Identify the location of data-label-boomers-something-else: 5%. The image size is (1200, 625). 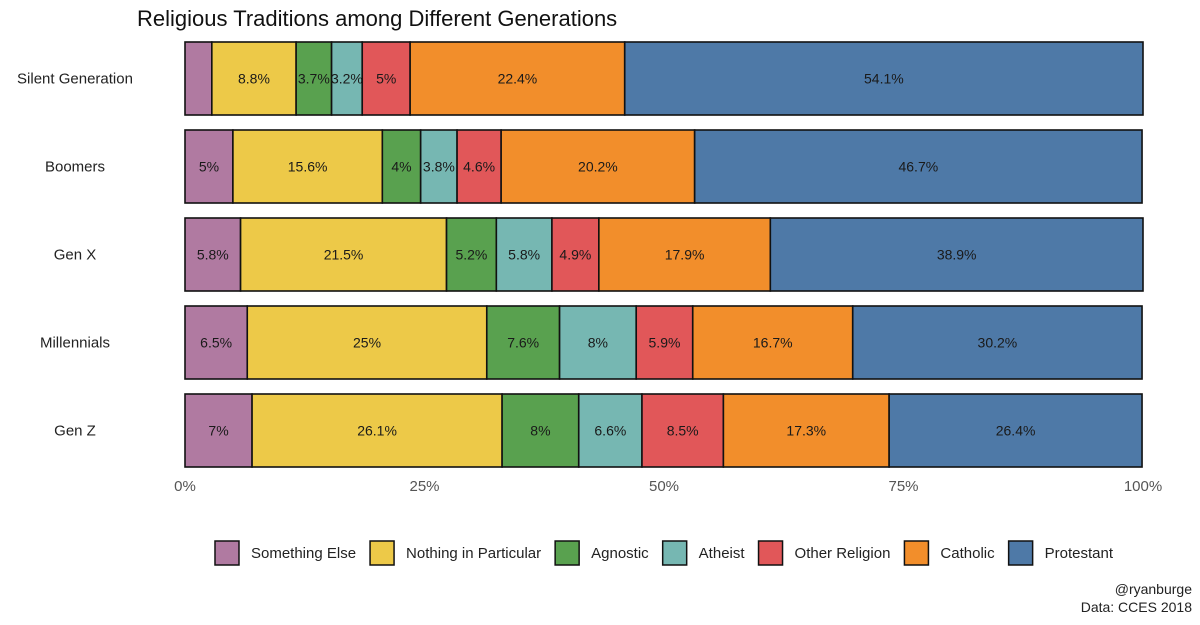
(209, 167).